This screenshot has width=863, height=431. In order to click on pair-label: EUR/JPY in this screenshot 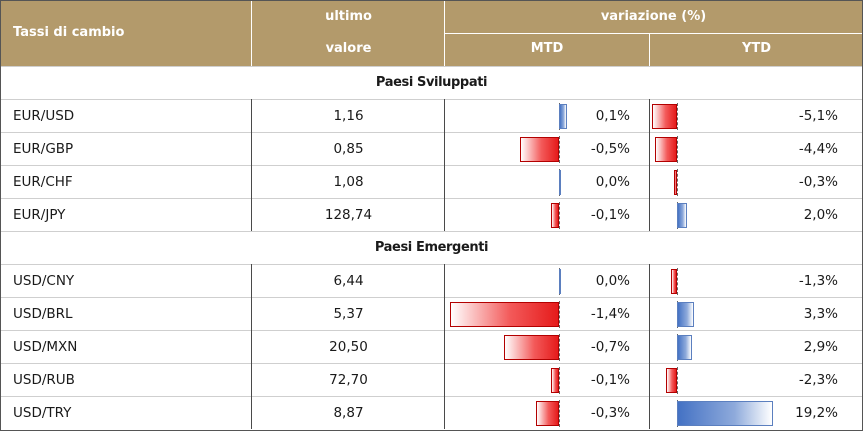, I will do `click(39, 215)`.